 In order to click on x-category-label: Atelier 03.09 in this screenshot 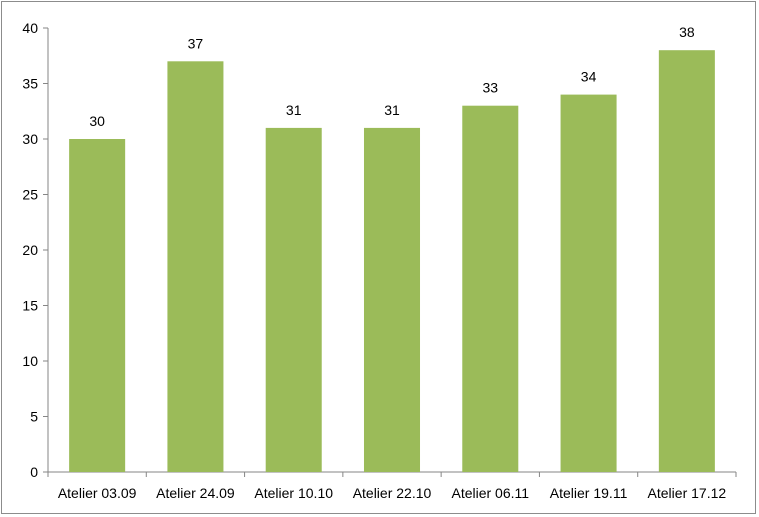, I will do `click(97, 493)`.